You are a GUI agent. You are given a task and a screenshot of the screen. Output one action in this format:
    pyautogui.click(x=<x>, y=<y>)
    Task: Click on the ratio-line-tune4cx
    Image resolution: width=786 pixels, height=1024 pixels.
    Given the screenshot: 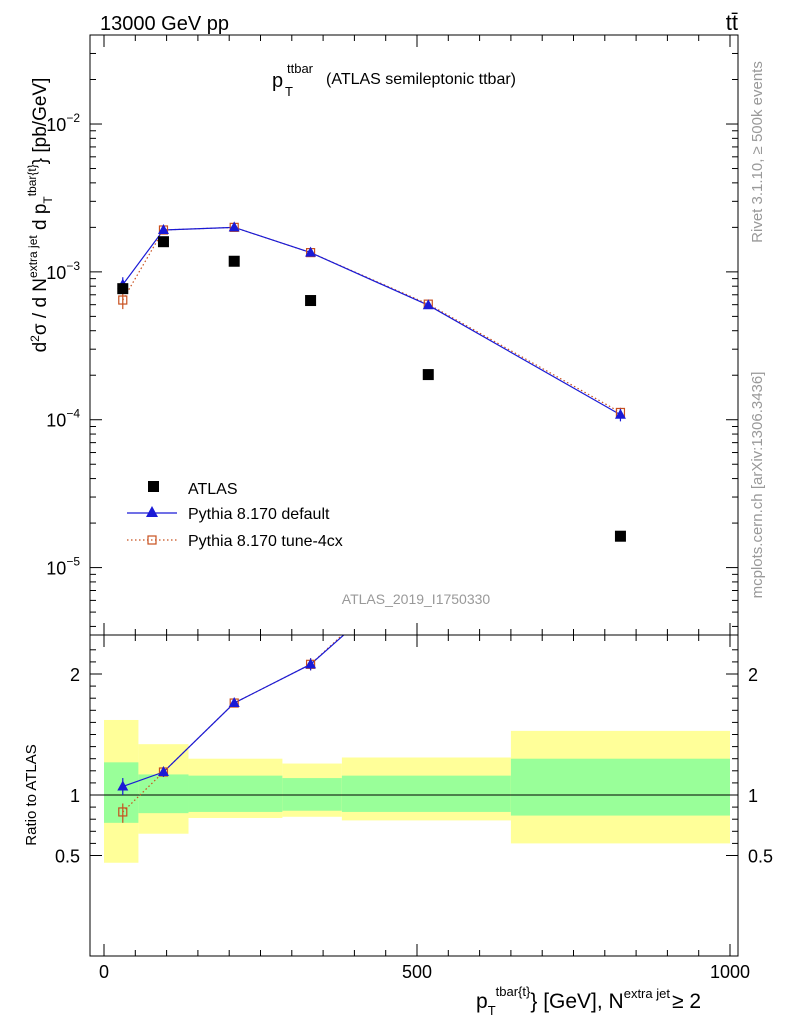 What is the action you would take?
    pyautogui.click(x=233, y=724)
    